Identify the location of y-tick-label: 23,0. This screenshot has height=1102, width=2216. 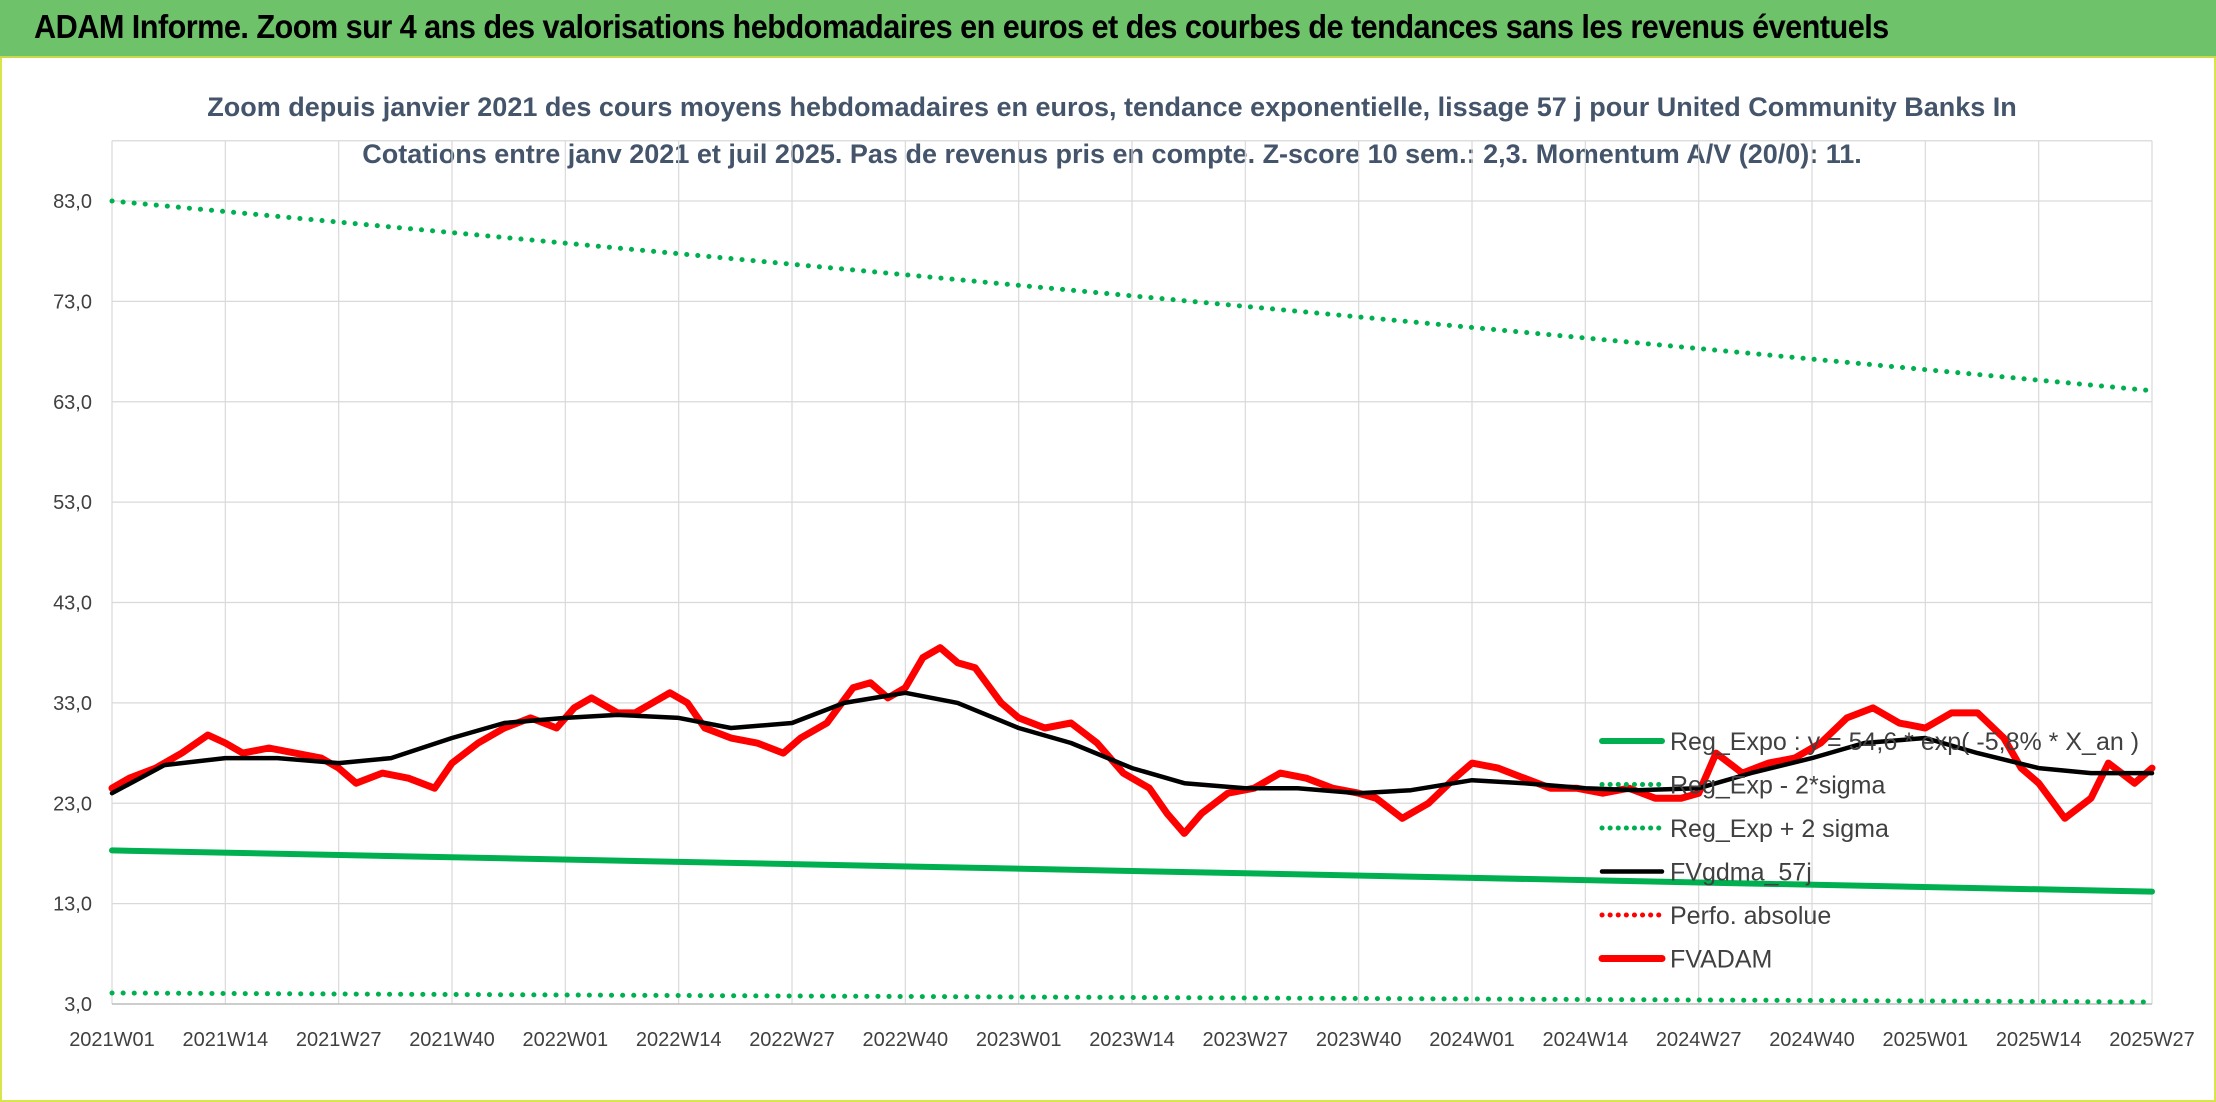
(72, 804).